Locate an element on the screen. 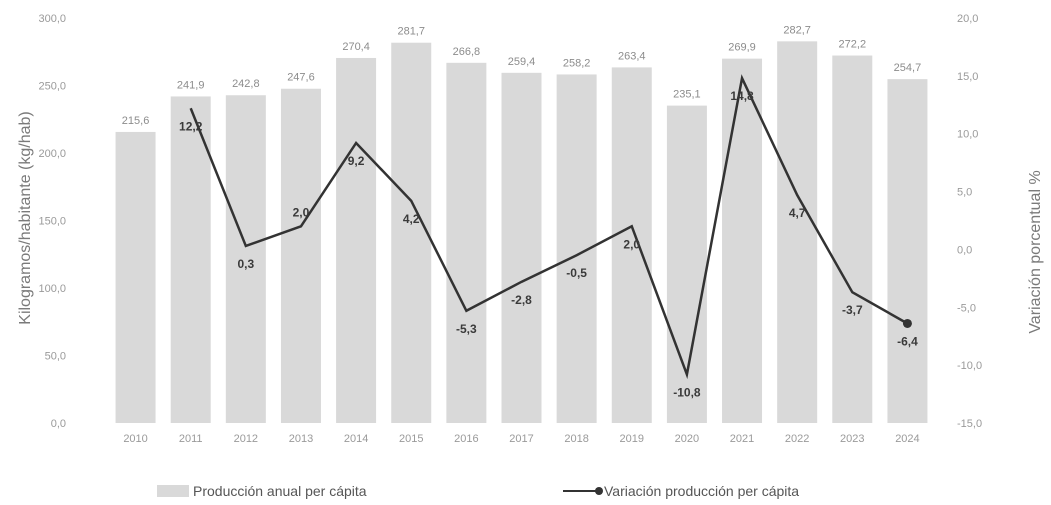  bar-label-2021: 269,9 is located at coordinates (742, 48).